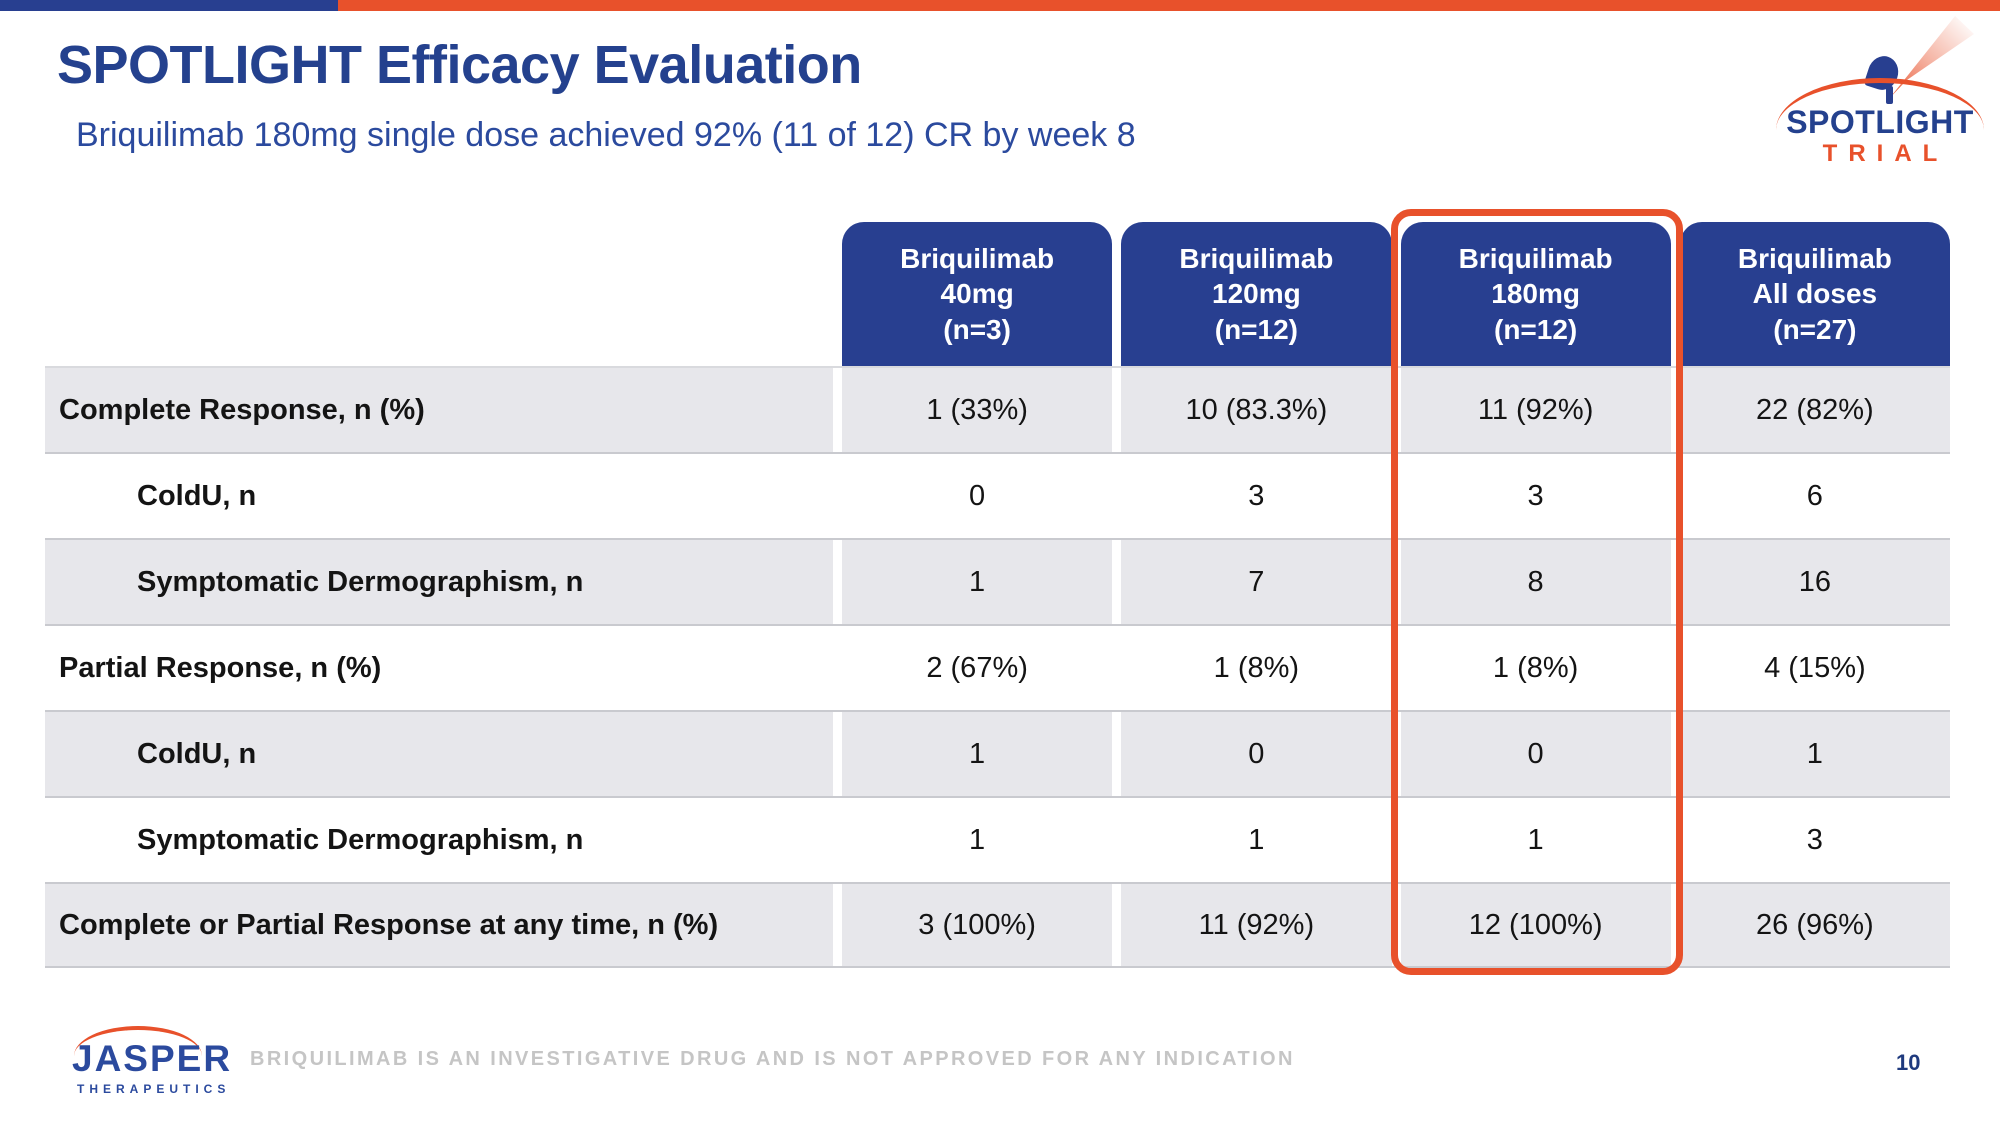 This screenshot has height=1125, width=2000. I want to click on cell-value: 6, so click(1814, 496).